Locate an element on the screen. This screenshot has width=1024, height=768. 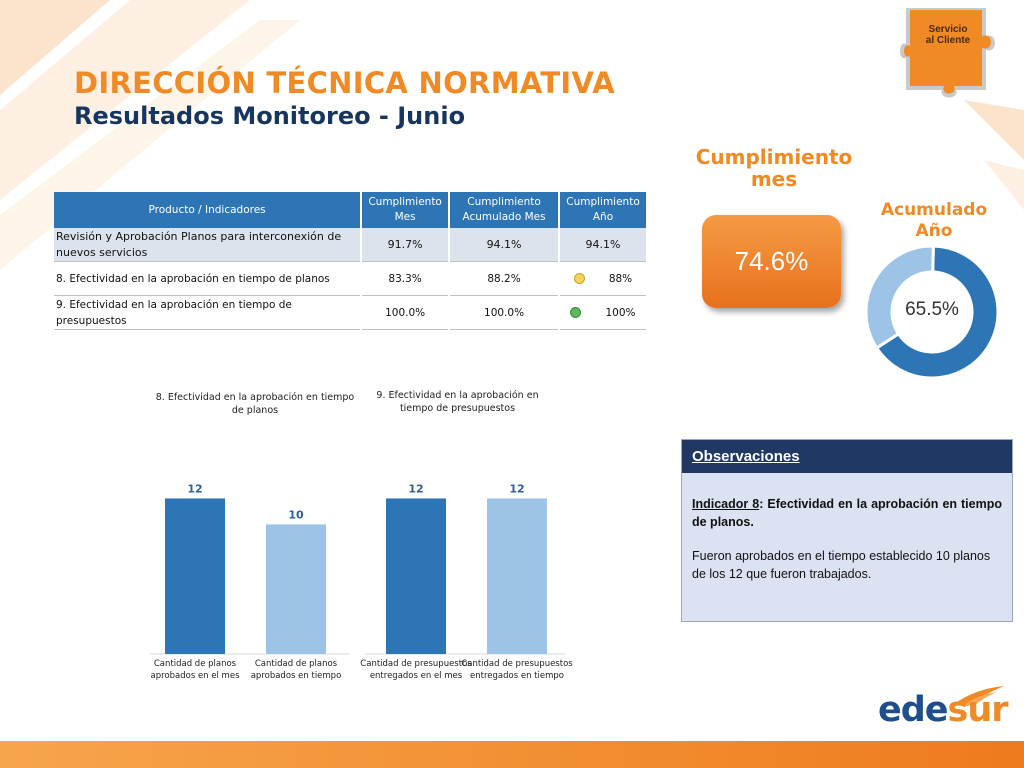
kpi-year-heading: Acumulado Año is located at coordinates (934, 221).